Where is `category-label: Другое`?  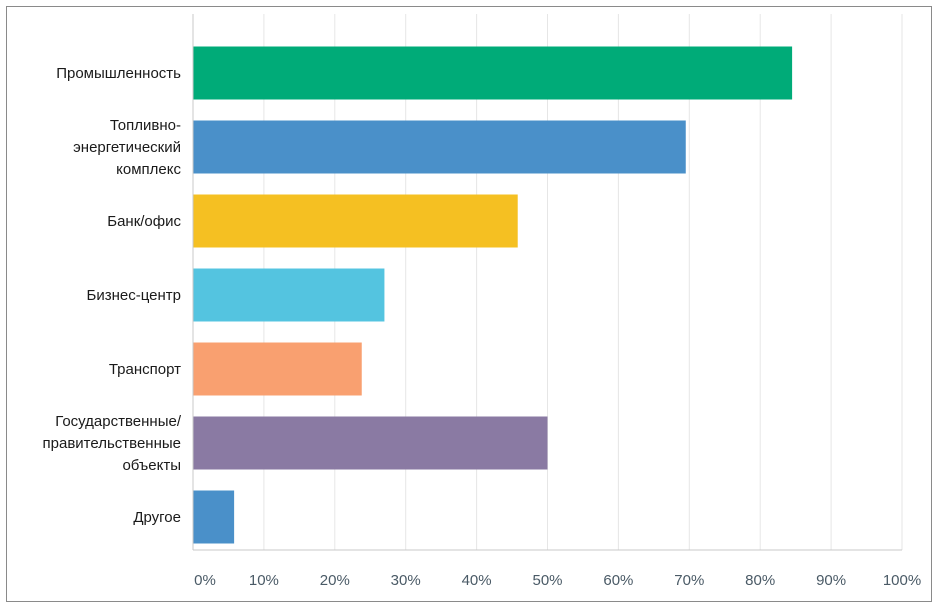 category-label: Другое is located at coordinates (157, 517).